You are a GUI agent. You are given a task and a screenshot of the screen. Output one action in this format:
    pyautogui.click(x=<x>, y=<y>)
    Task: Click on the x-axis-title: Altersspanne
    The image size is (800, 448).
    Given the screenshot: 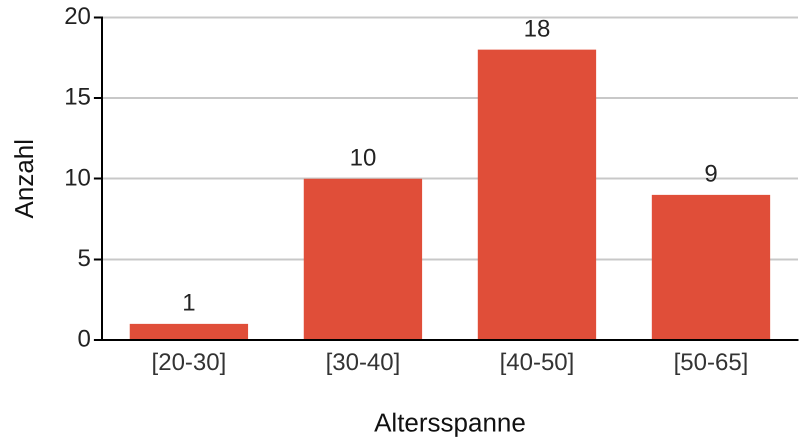 What is the action you would take?
    pyautogui.click(x=450, y=423)
    